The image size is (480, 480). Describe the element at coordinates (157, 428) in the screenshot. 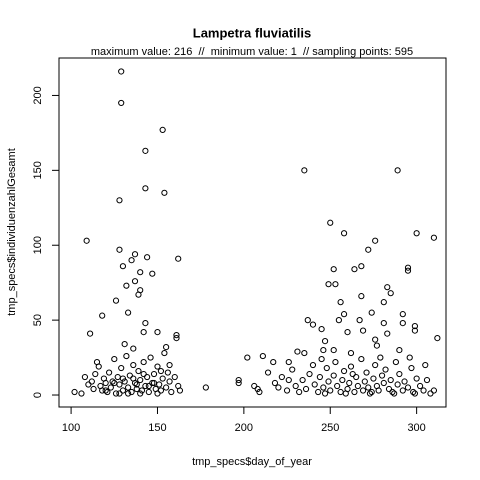

I see `x-tick-label: 150` at that location.